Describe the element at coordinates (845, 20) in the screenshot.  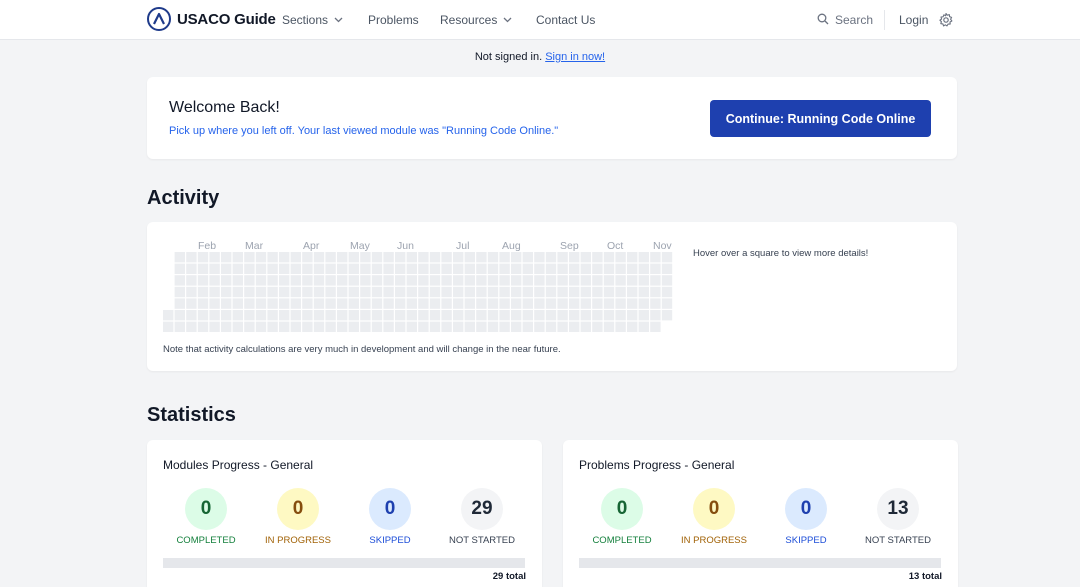
I see `search-button: Search` at that location.